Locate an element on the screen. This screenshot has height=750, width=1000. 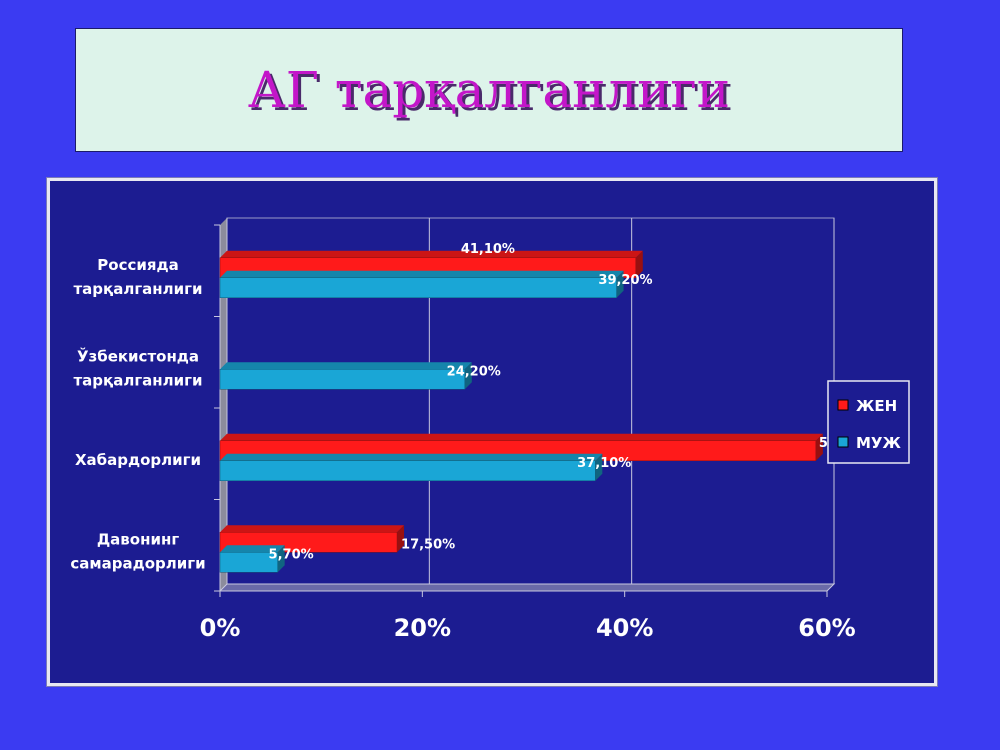
x-tick-label: 0% is located at coordinates (220, 628).